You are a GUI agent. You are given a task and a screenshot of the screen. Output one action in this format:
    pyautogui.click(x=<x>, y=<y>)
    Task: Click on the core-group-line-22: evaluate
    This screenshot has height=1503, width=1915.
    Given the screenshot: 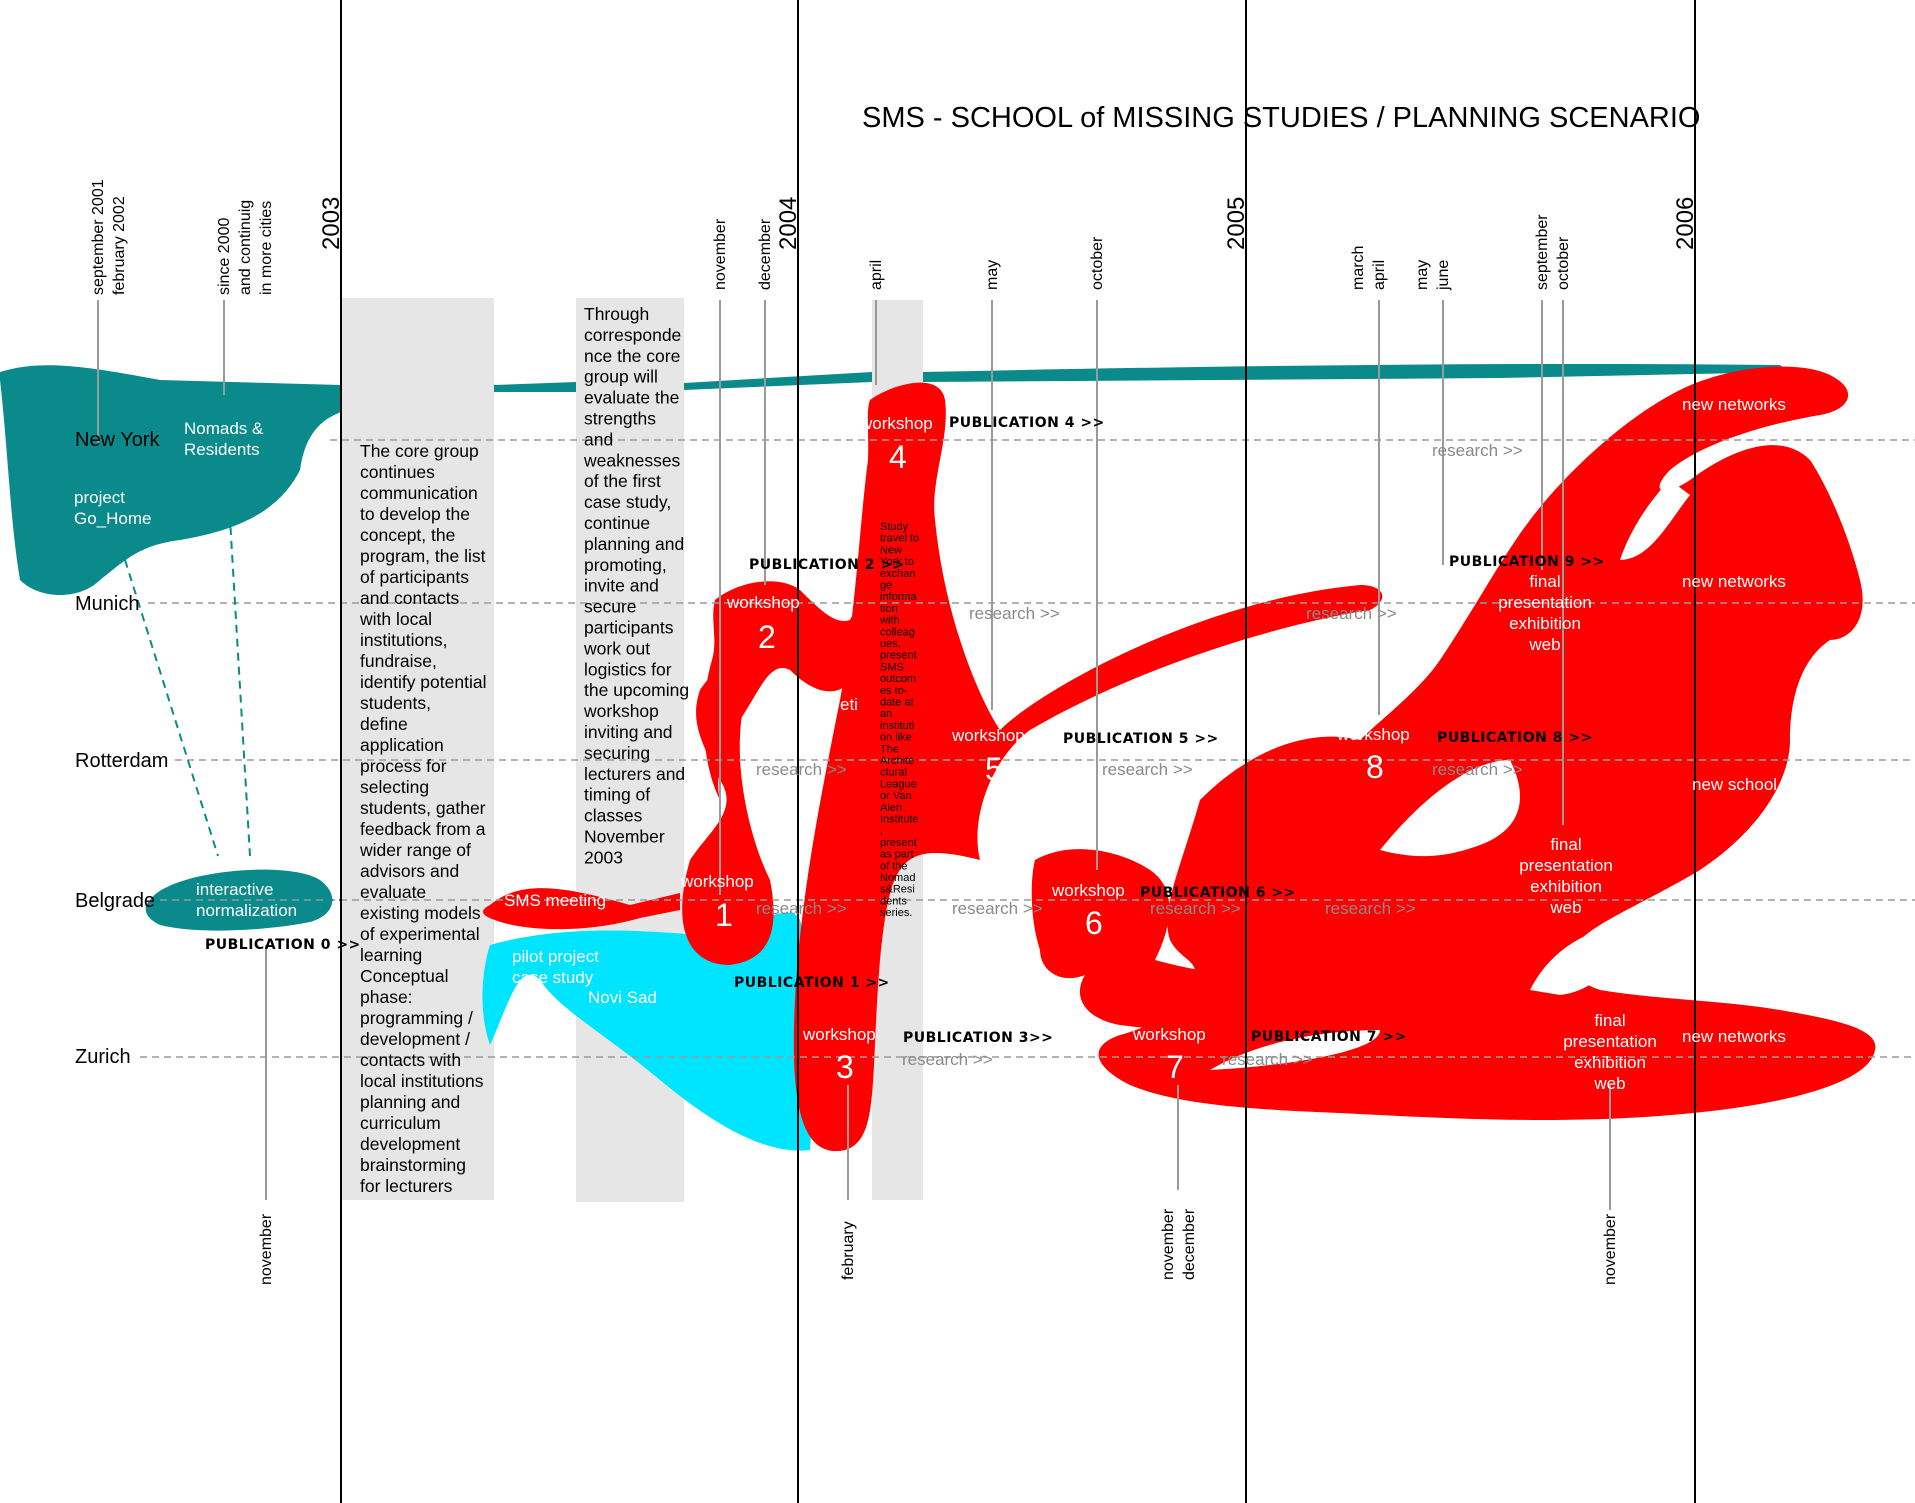 What is the action you would take?
    pyautogui.click(x=393, y=892)
    